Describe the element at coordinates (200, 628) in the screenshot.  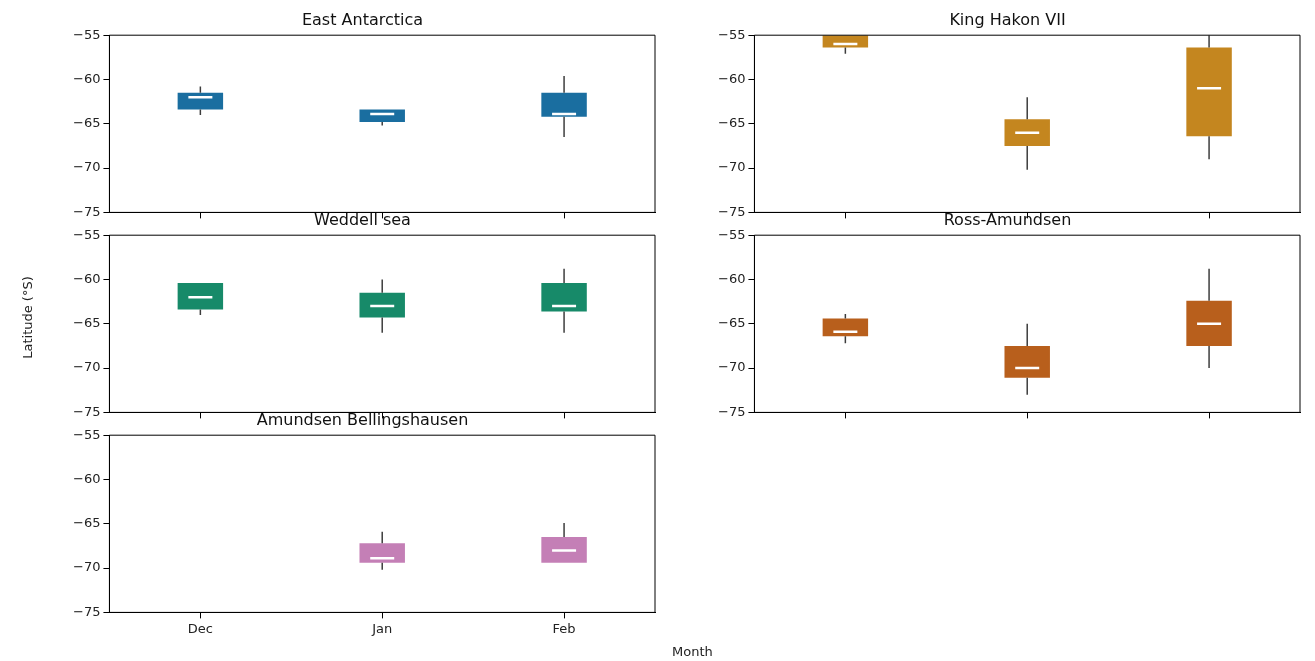
I see `x-tick-label: Dec` at that location.